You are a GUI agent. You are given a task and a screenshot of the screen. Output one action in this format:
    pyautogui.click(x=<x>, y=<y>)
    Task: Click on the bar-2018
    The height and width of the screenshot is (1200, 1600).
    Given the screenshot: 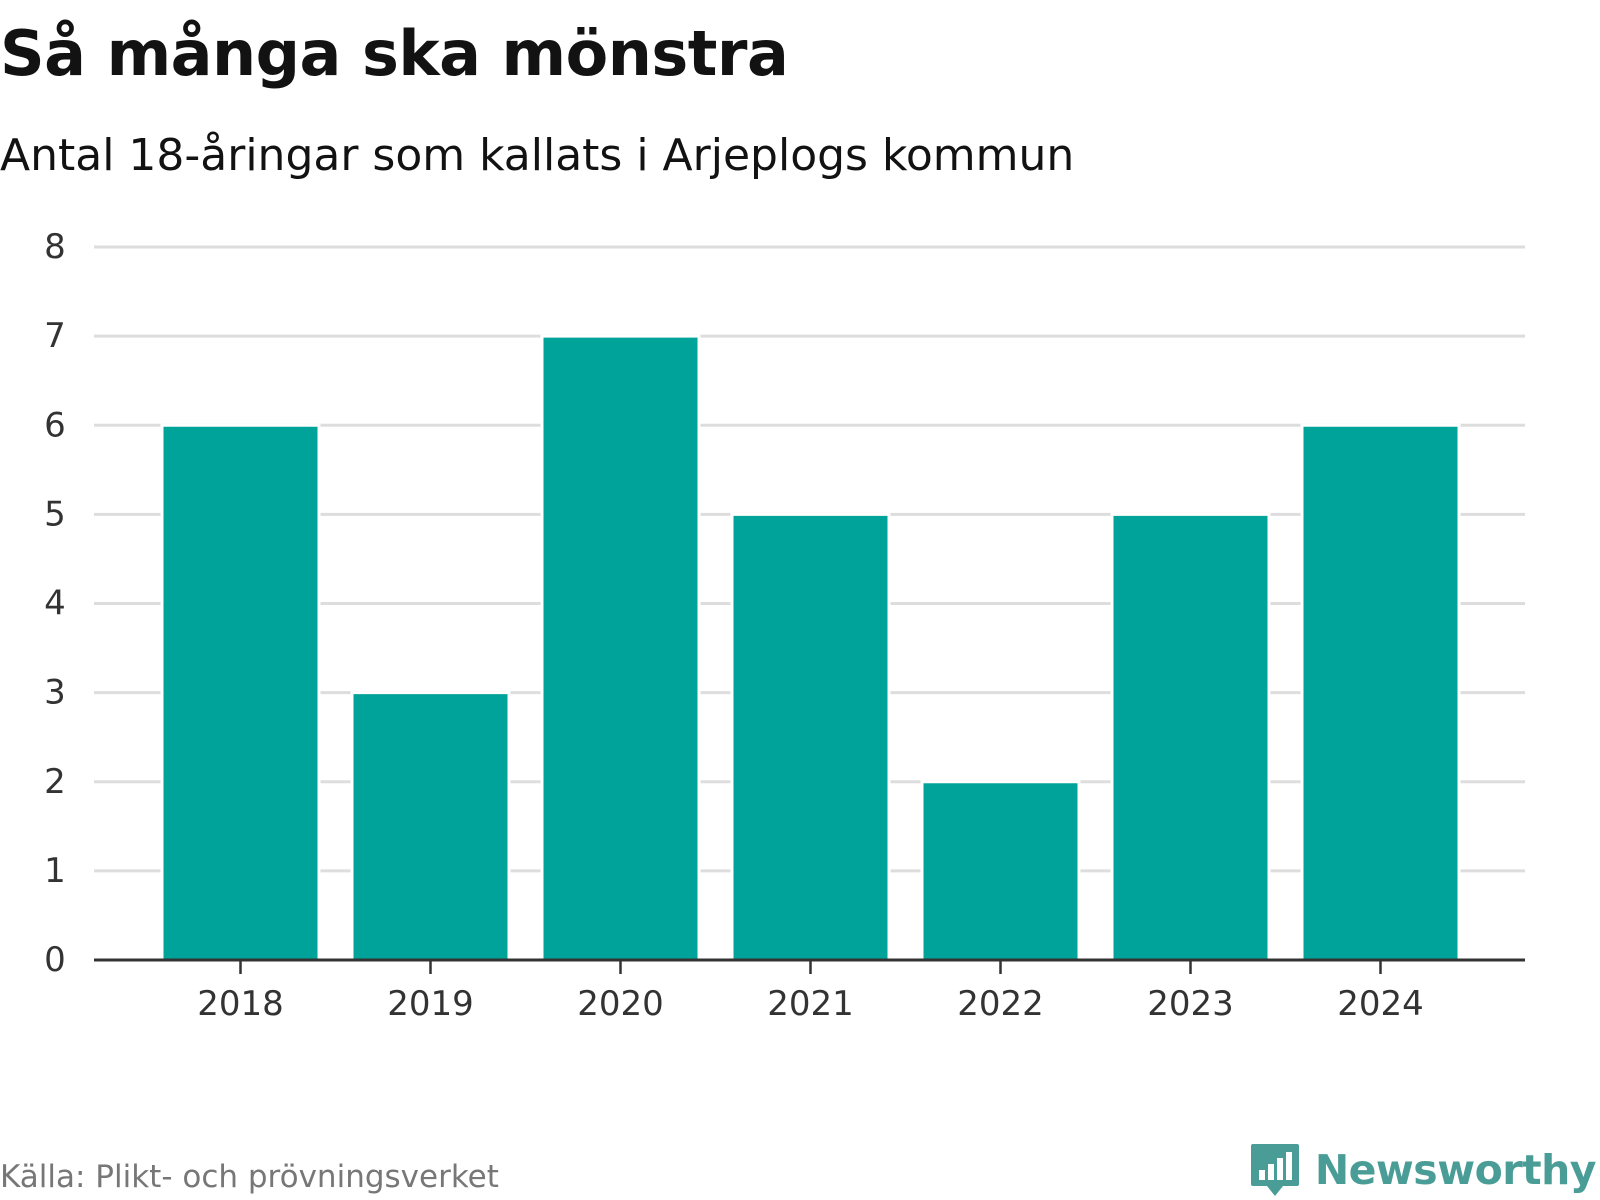 What is the action you would take?
    pyautogui.click(x=240, y=692)
    